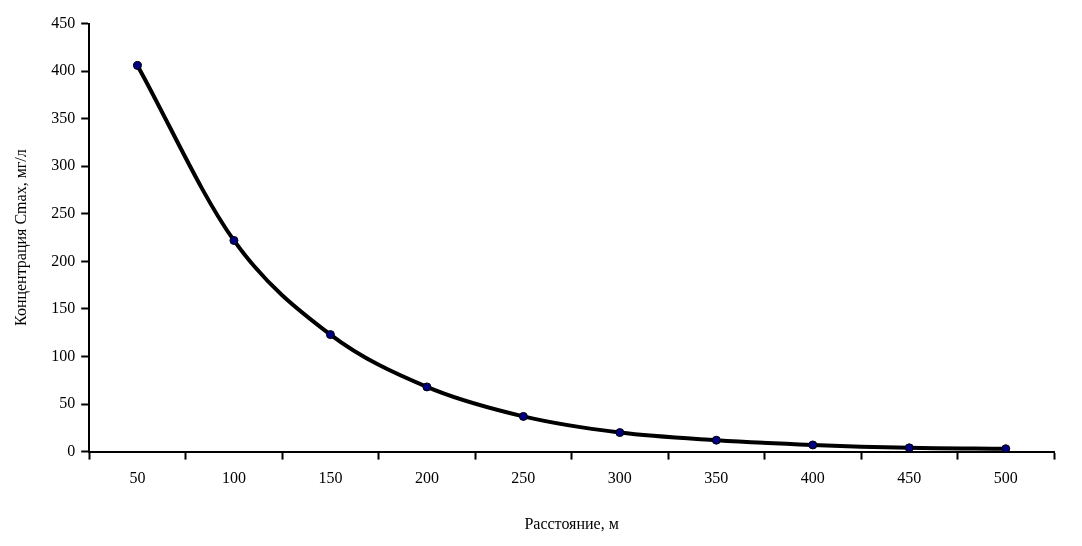 This screenshot has height=546, width=1082. What do you see at coordinates (63, 260) in the screenshot?
I see `y-tick-label: 200` at bounding box center [63, 260].